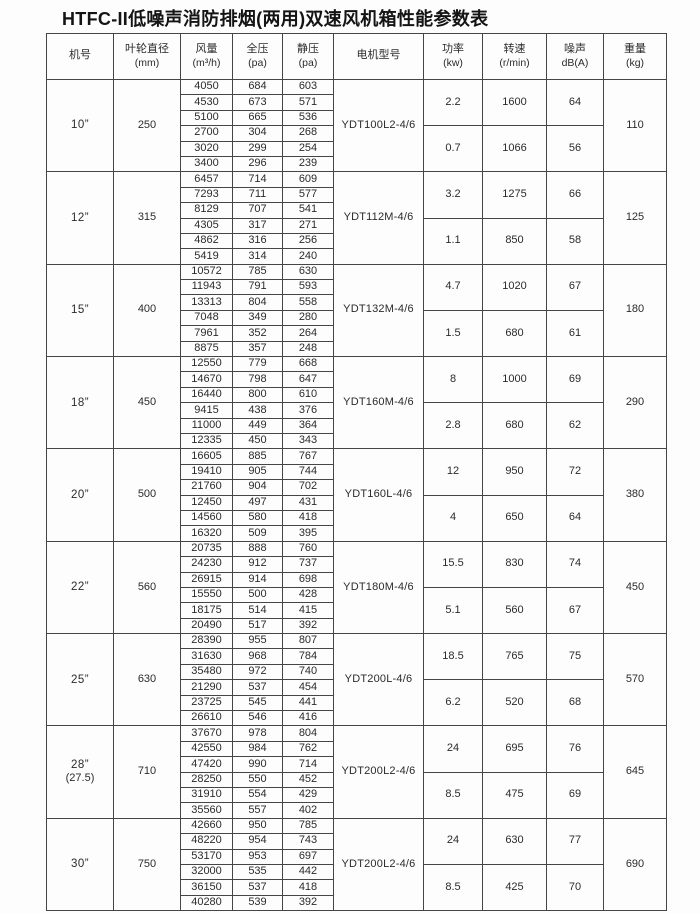 The width and height of the screenshot is (700, 914). I want to click on table-row: 20490 517 392, so click(357, 626).